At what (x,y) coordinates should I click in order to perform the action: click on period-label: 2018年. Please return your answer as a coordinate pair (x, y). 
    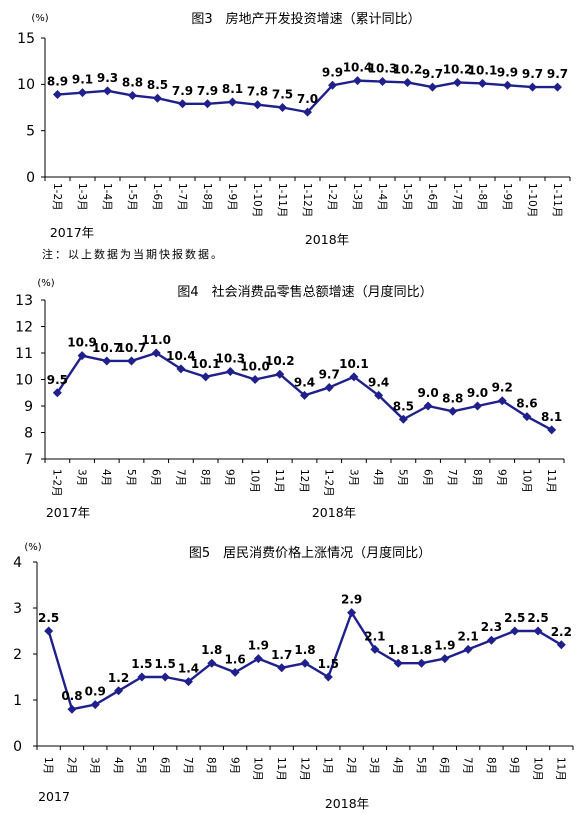
    Looking at the image, I should click on (327, 239).